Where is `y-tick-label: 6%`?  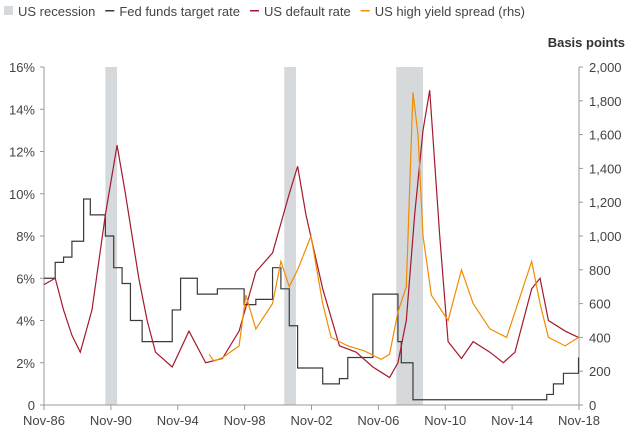
y-tick-label: 6% is located at coordinates (25, 278).